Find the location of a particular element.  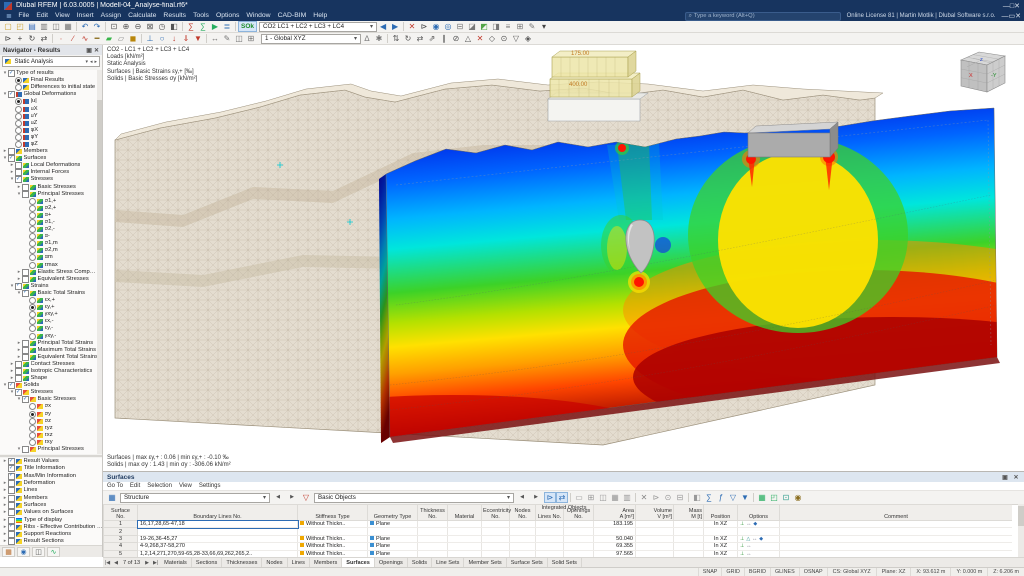

cube-x-label: X is located at coordinates (971, 76).